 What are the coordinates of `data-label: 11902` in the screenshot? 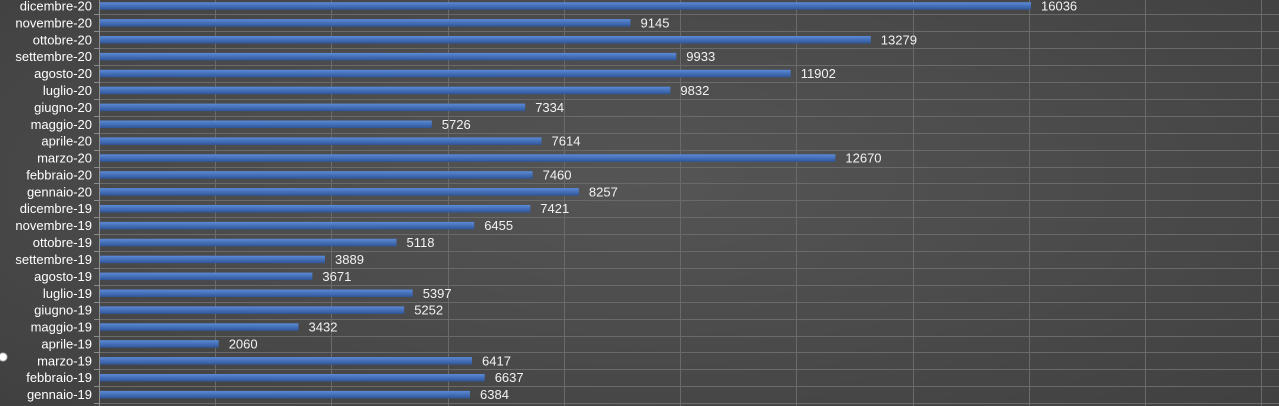 It's located at (818, 73).